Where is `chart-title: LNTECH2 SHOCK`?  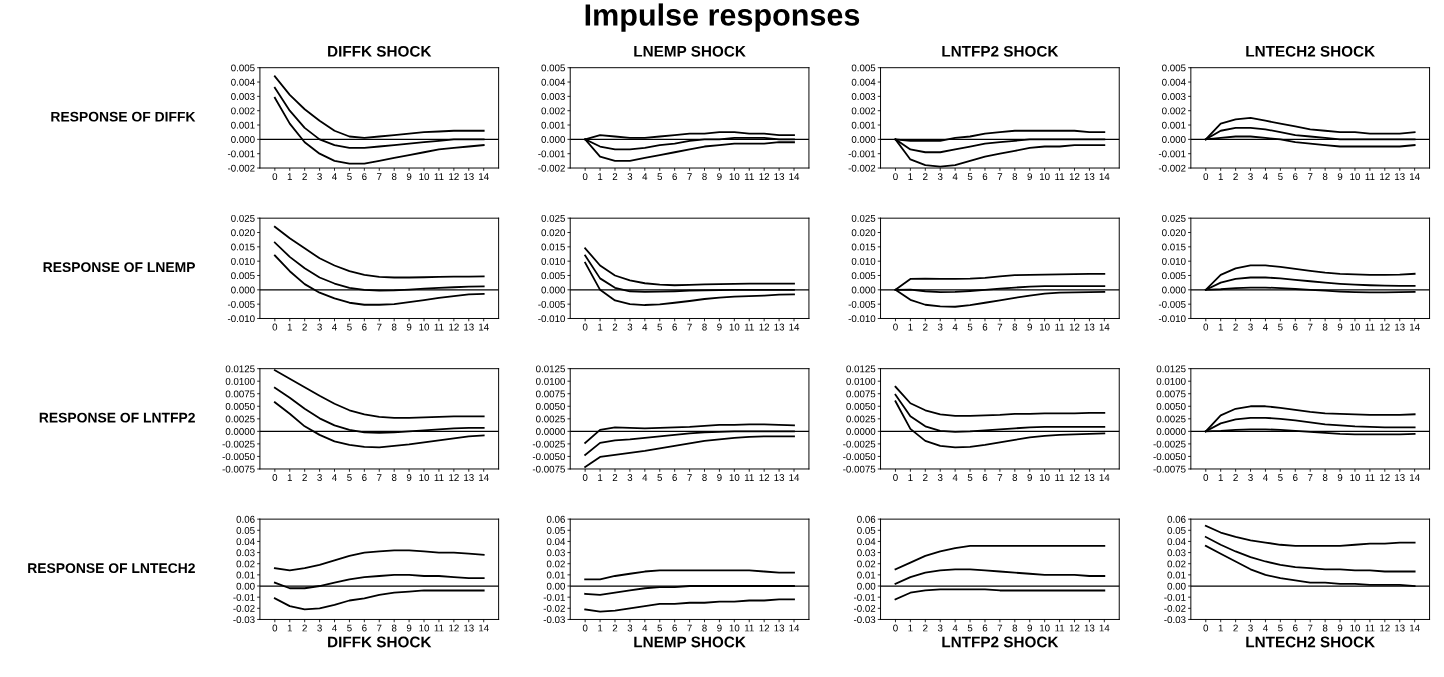
chart-title: LNTECH2 SHOCK is located at coordinates (1310, 51).